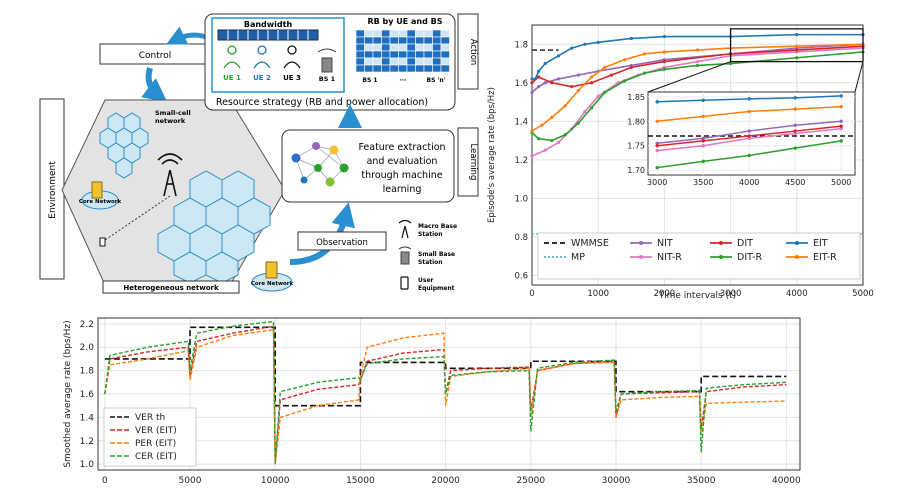 The width and height of the screenshot is (900, 500). Describe the element at coordinates (473, 162) in the screenshot. I see `learning-label: Learning` at that location.